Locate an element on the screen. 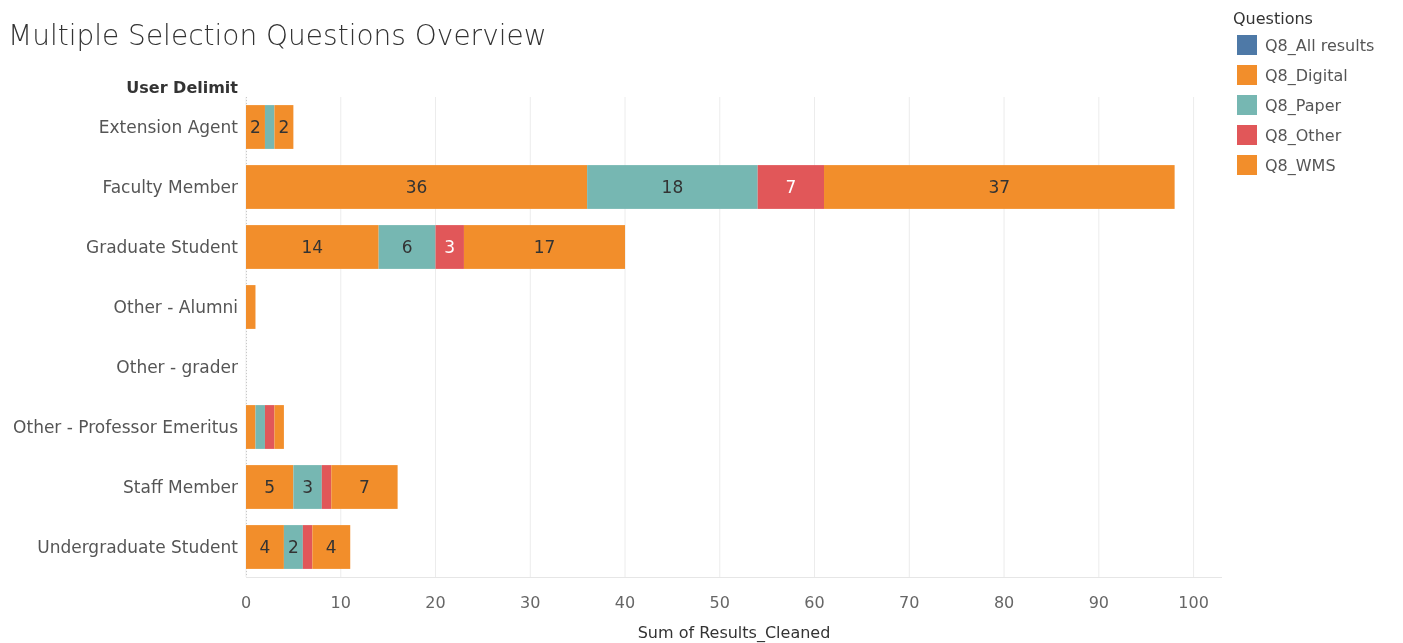 Image resolution: width=1403 pixels, height=643 pixels. x-tick-label: 10 is located at coordinates (340, 602).